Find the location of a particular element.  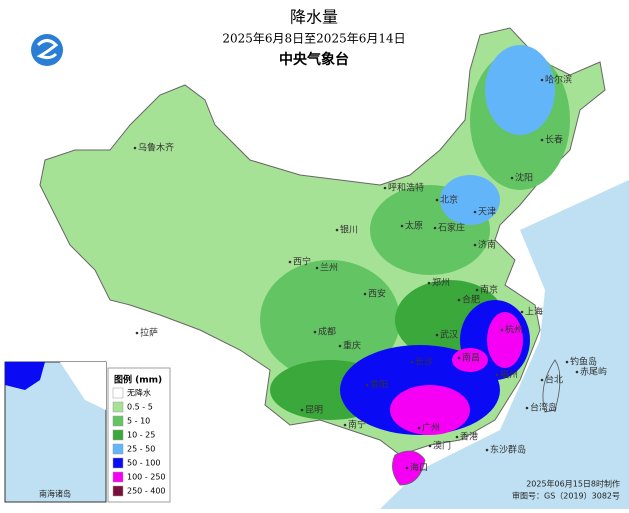

city-label: 西宁 is located at coordinates (302, 262).